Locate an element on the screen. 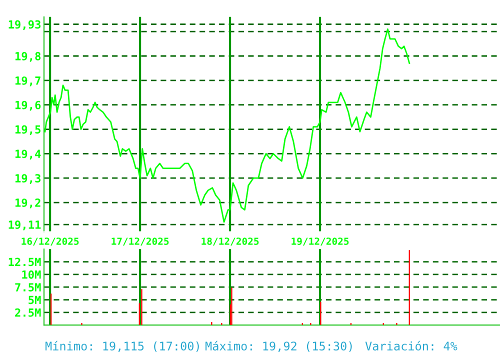 The height and width of the screenshot is (360, 500). text: Mínimo: 19,115 (17:00) is located at coordinates (122, 346).